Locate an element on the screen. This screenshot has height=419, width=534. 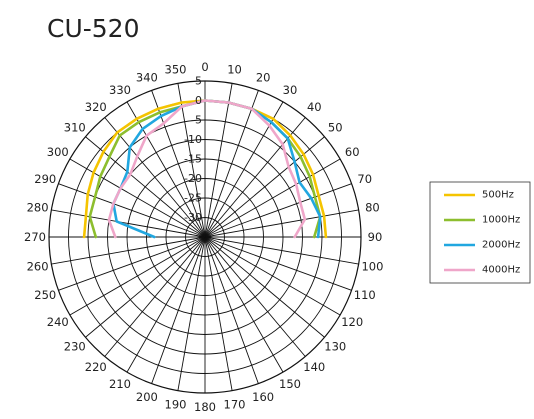
angle-tick-label: 250 is located at coordinates (45, 295).